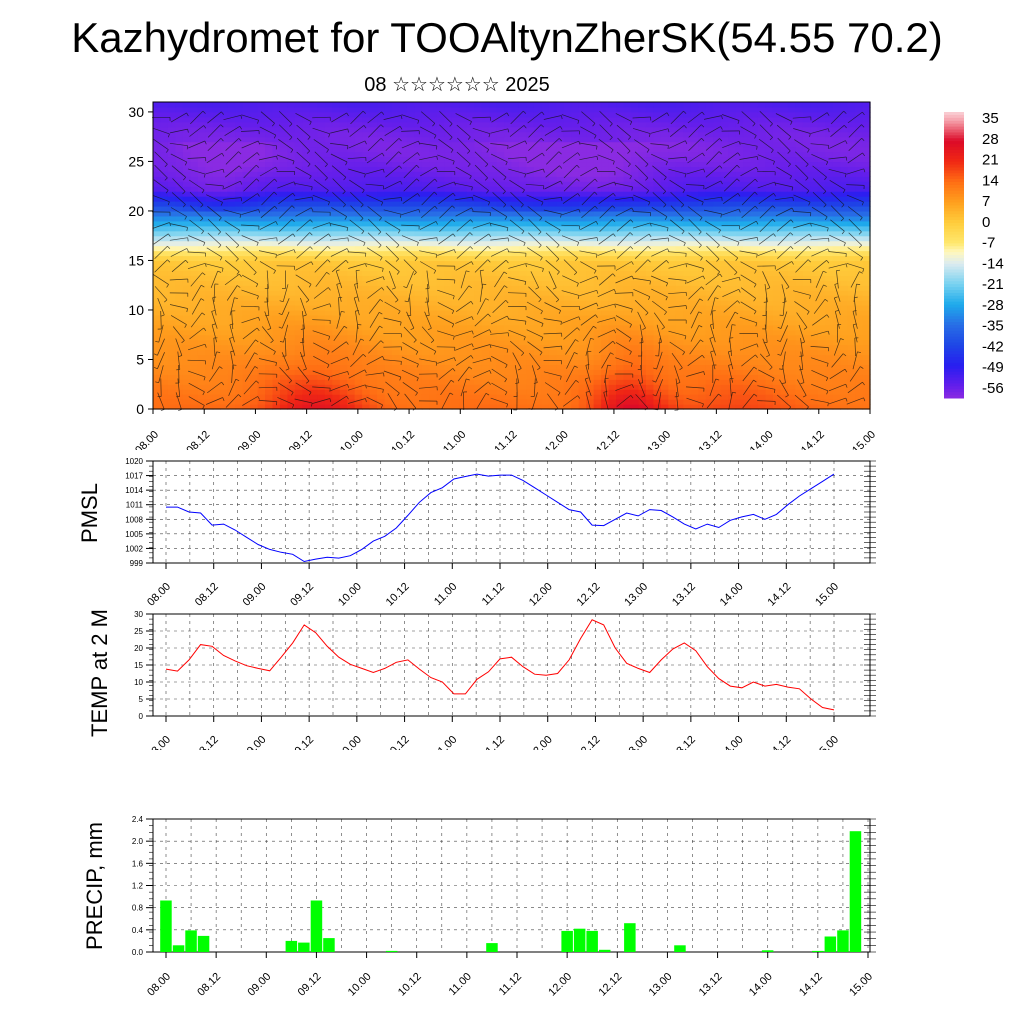 This screenshot has height=1024, width=1024. Describe the element at coordinates (990, 160) in the screenshot. I see `colorbar-label: 21` at that location.